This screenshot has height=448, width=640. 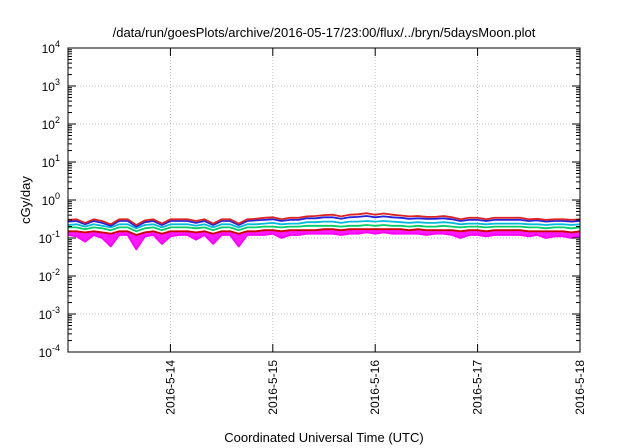 What do you see at coordinates (478, 387) in the screenshot?
I see `x-tick-label: 2016-5-17` at bounding box center [478, 387].